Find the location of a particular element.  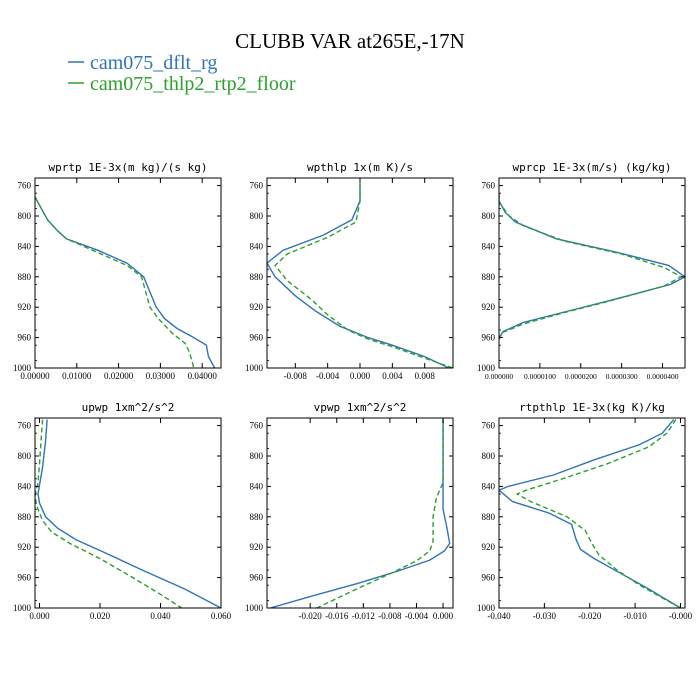

x-tick-label-vpwp: 0.000 is located at coordinates (443, 616).